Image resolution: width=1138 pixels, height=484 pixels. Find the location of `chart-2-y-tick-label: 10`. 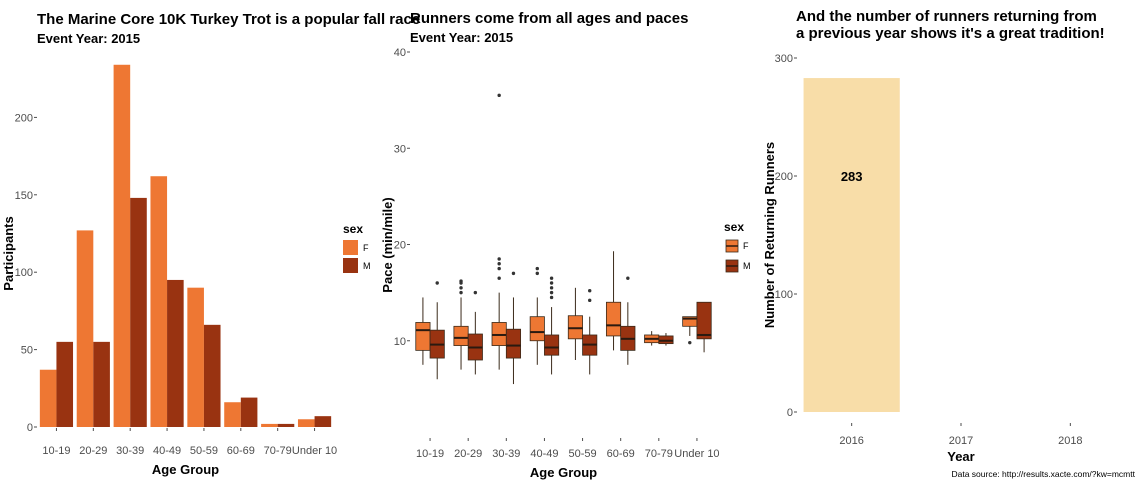

chart-2-y-tick-label: 10 is located at coordinates (400, 342).